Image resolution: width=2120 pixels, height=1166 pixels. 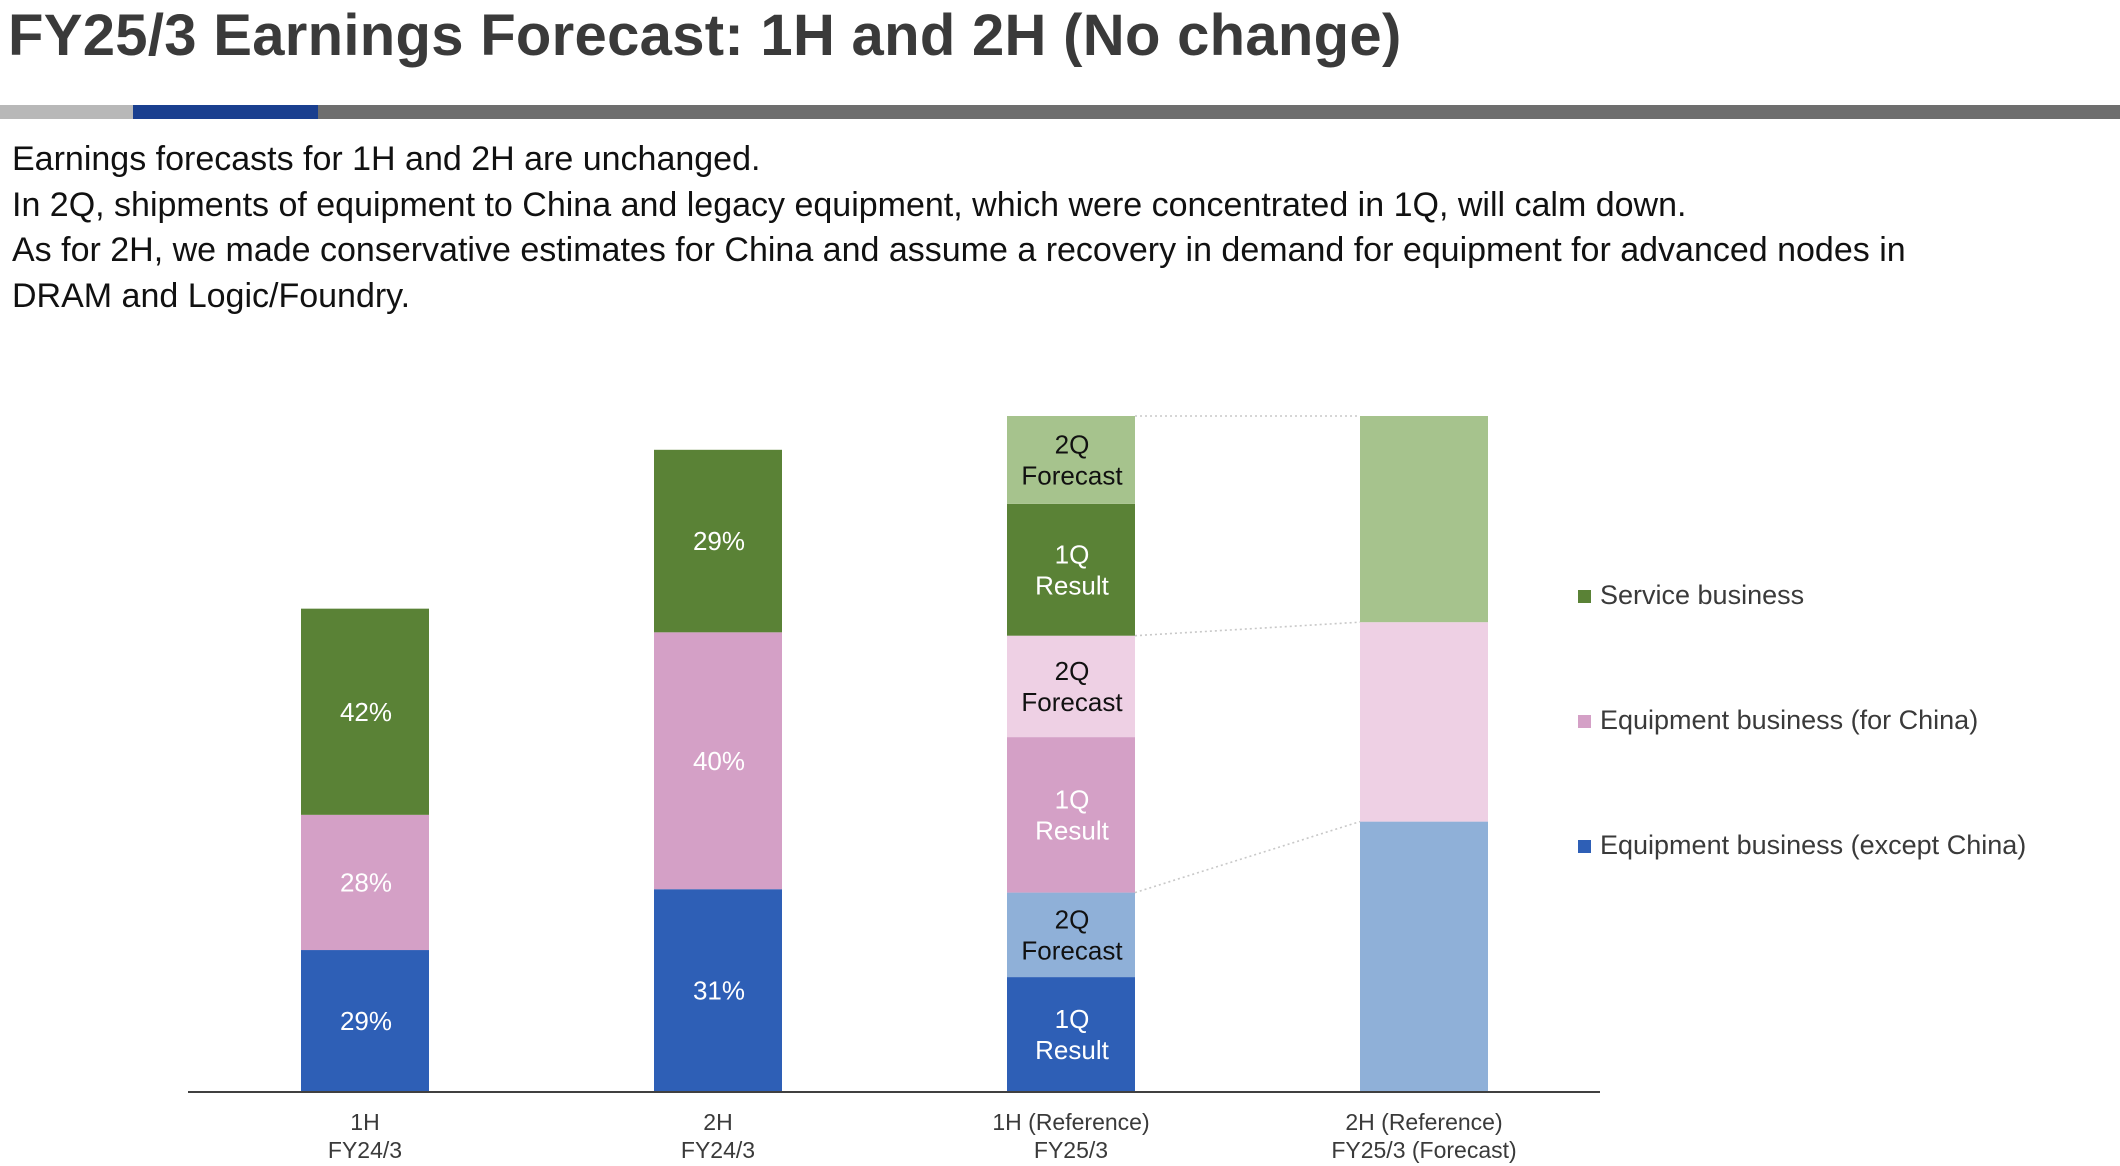 What do you see at coordinates (1789, 720) in the screenshot?
I see `legend-label: Equipment business (for China)` at bounding box center [1789, 720].